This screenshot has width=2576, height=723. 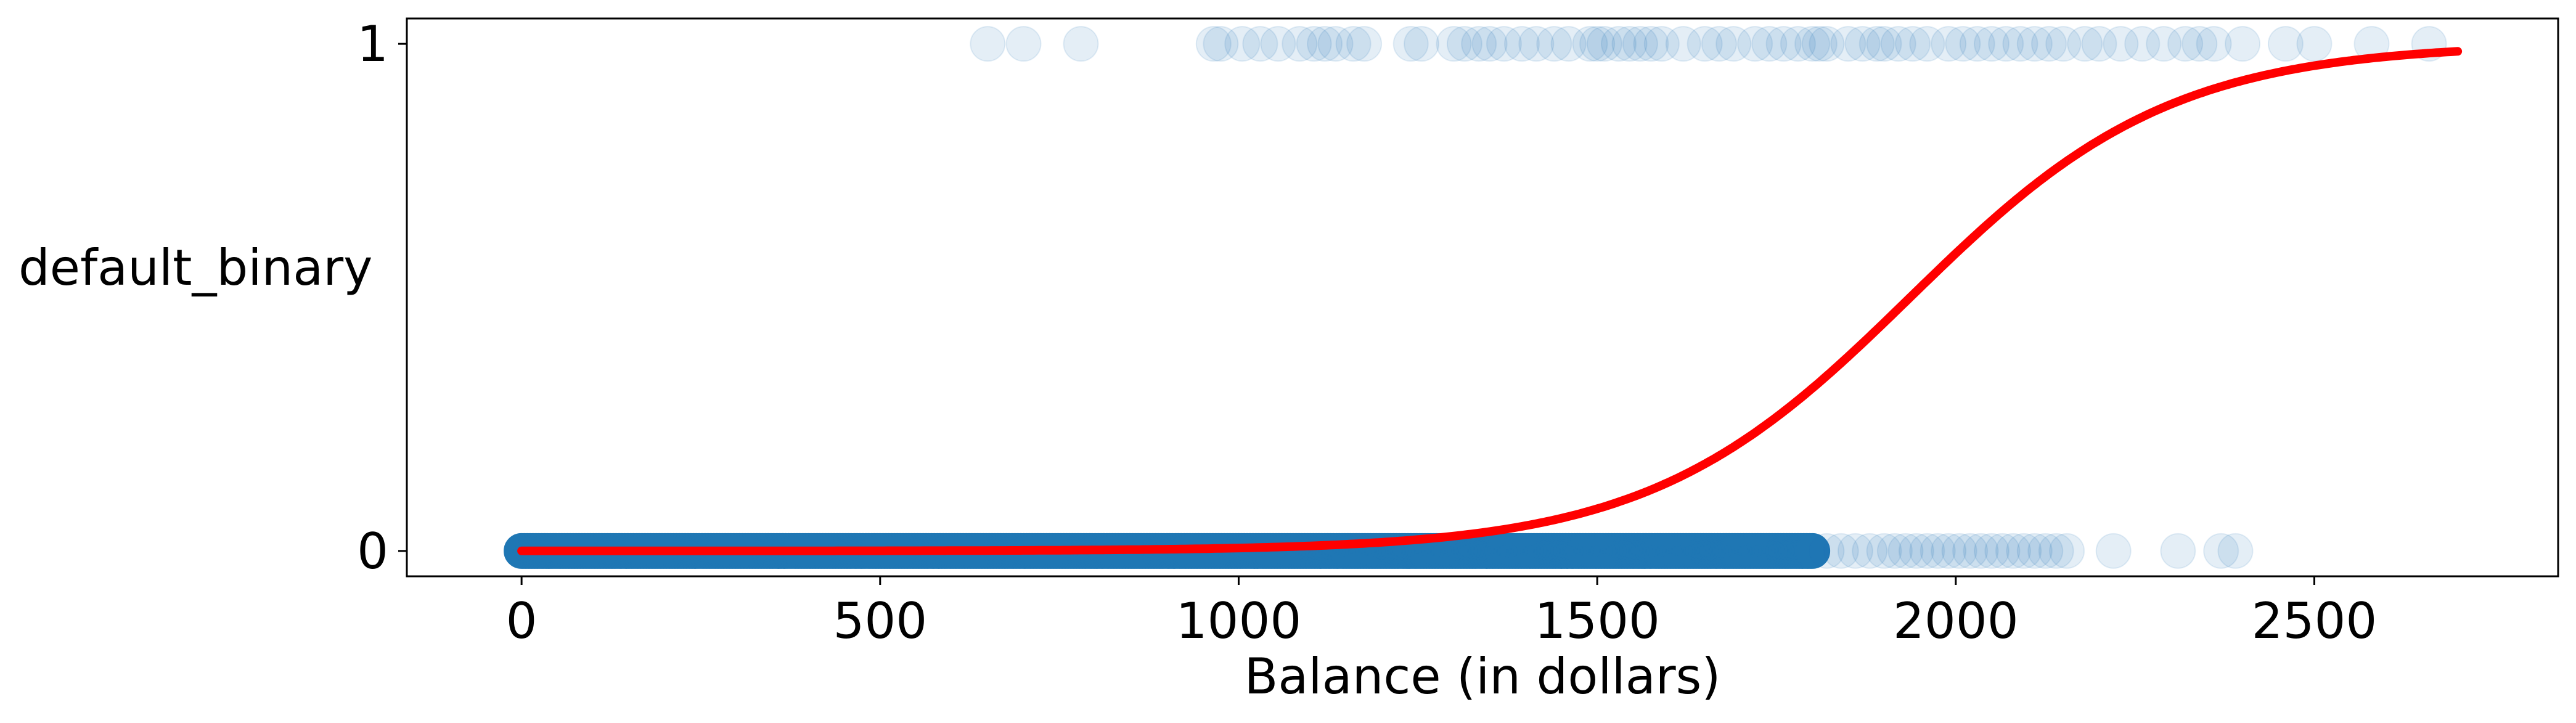 I want to click on x-tick-label: 1500, so click(x=1597, y=621).